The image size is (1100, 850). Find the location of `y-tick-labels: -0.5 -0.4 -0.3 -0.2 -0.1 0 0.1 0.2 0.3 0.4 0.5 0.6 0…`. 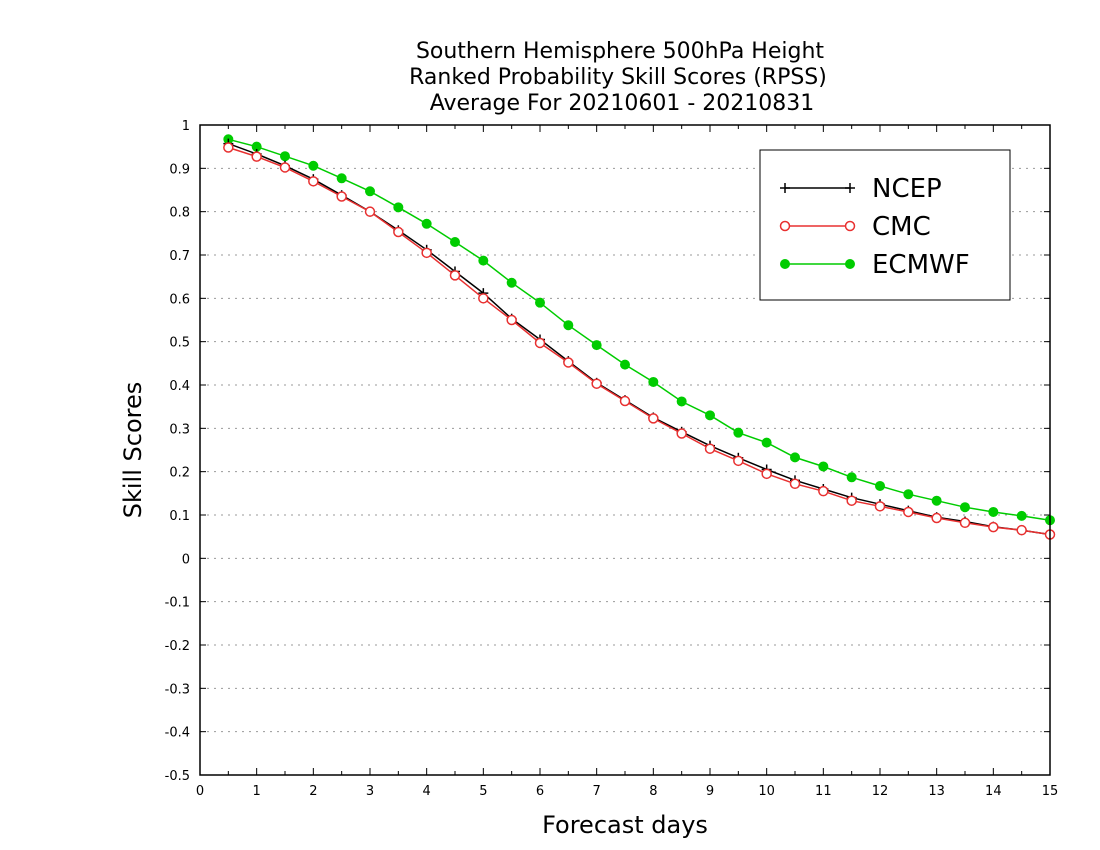

y-tick-labels: -0.5 -0.4 -0.3 -0.2 -0.1 0 0.1 0.2 0.3 0.4 0.5 0.6 0… is located at coordinates (177, 451).